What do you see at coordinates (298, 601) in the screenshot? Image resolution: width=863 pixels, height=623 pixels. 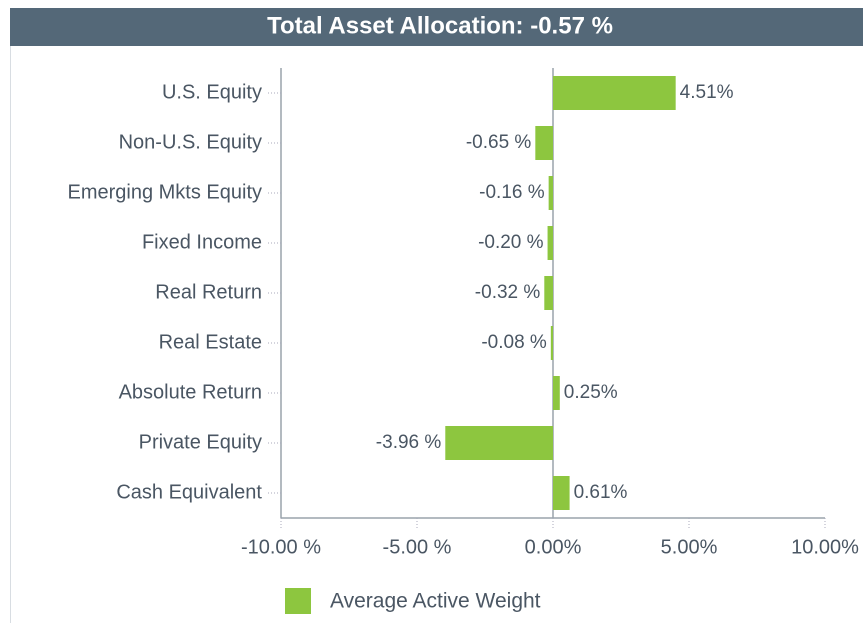 I see `legend-swatch` at bounding box center [298, 601].